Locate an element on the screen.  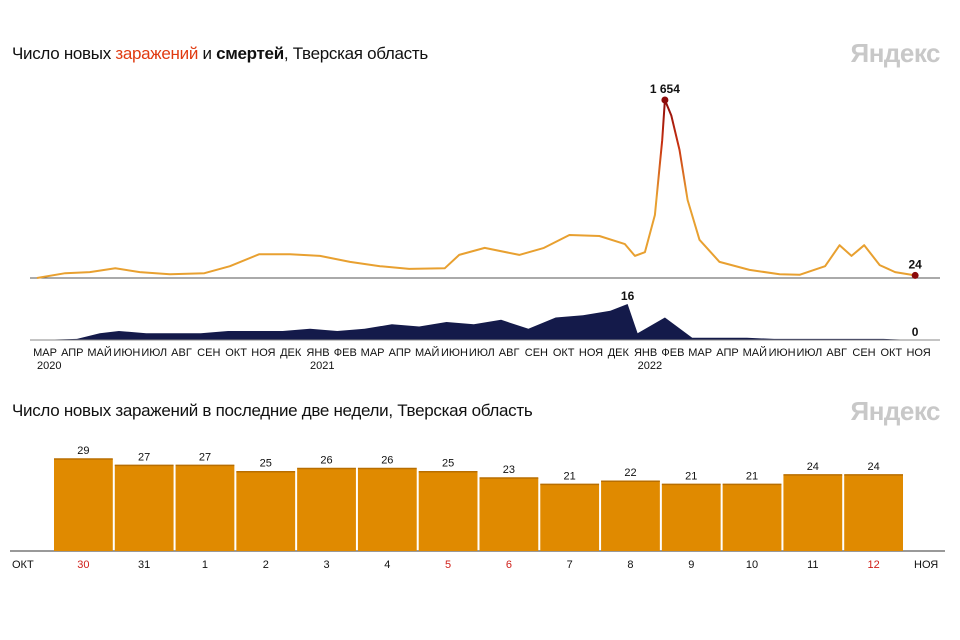
bar-category-label: 31 is located at coordinates (144, 565).